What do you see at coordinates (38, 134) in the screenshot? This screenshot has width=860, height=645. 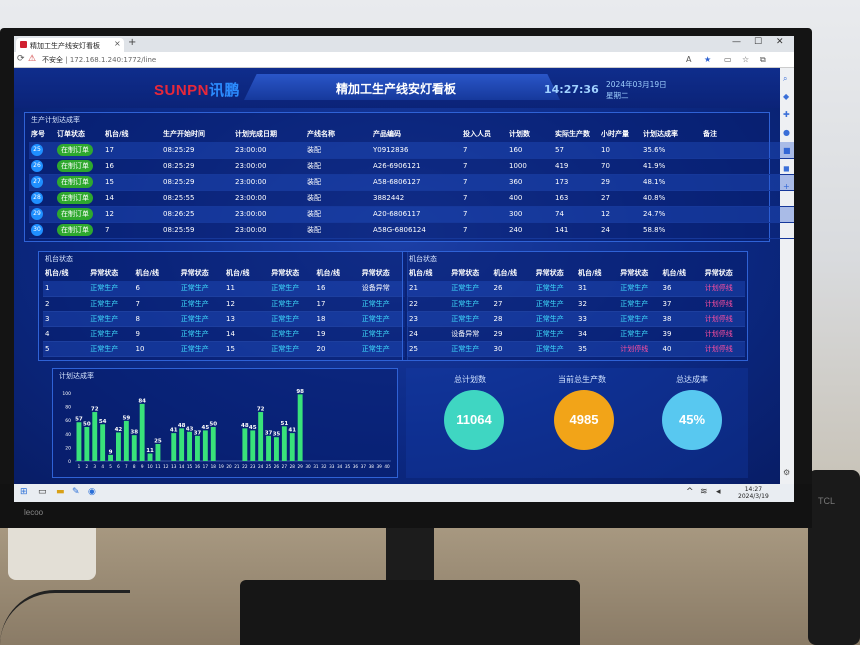 I see `plan-col-header: 序号` at bounding box center [38, 134].